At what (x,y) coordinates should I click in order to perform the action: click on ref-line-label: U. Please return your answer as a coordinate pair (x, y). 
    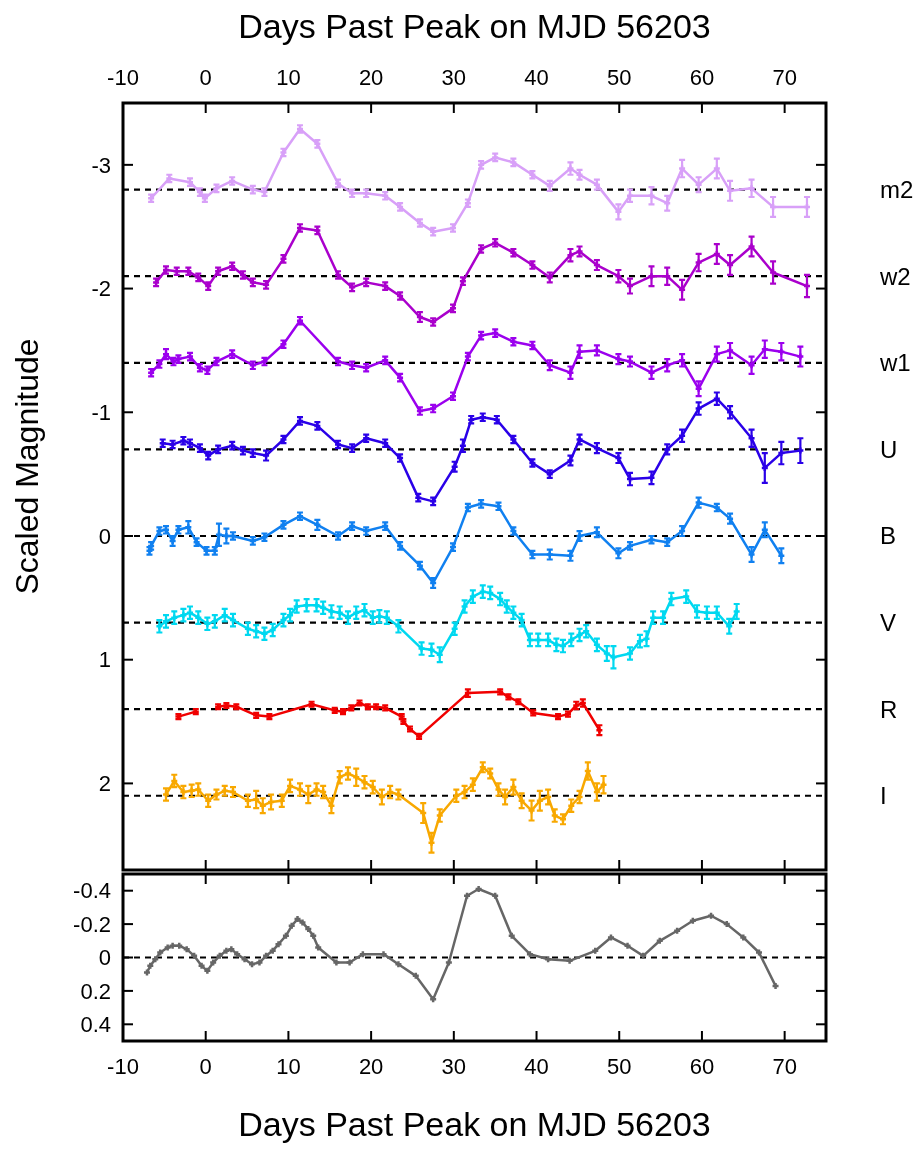
    Looking at the image, I should click on (889, 449).